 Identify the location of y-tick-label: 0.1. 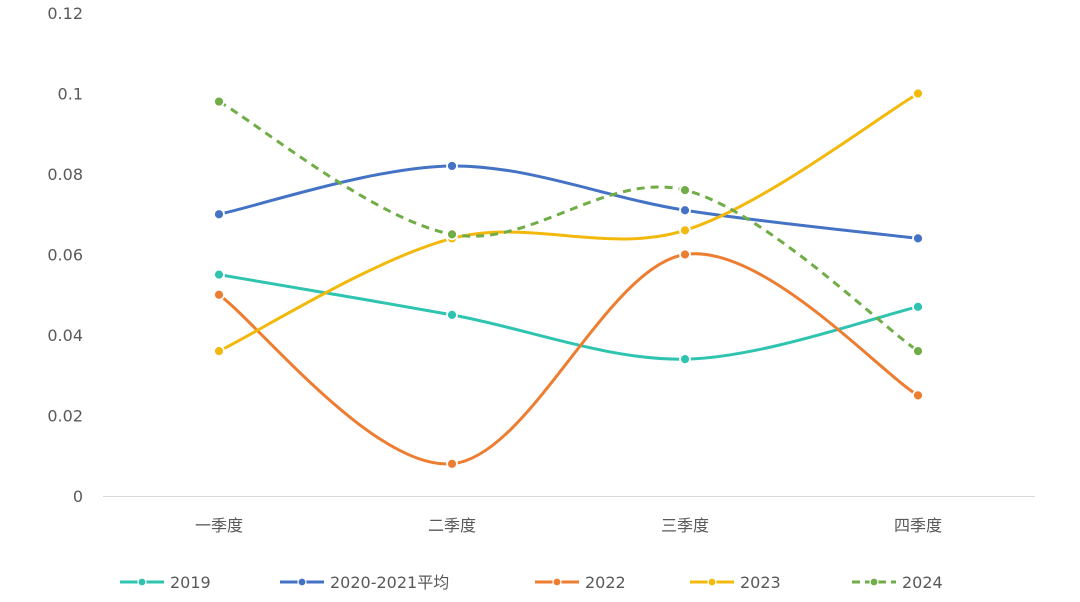
(70, 94).